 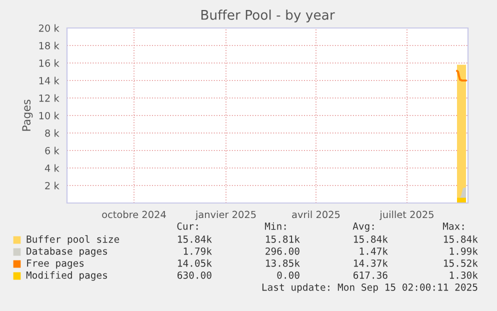 I want to click on y-tick-label: 12 k, so click(x=49, y=98).